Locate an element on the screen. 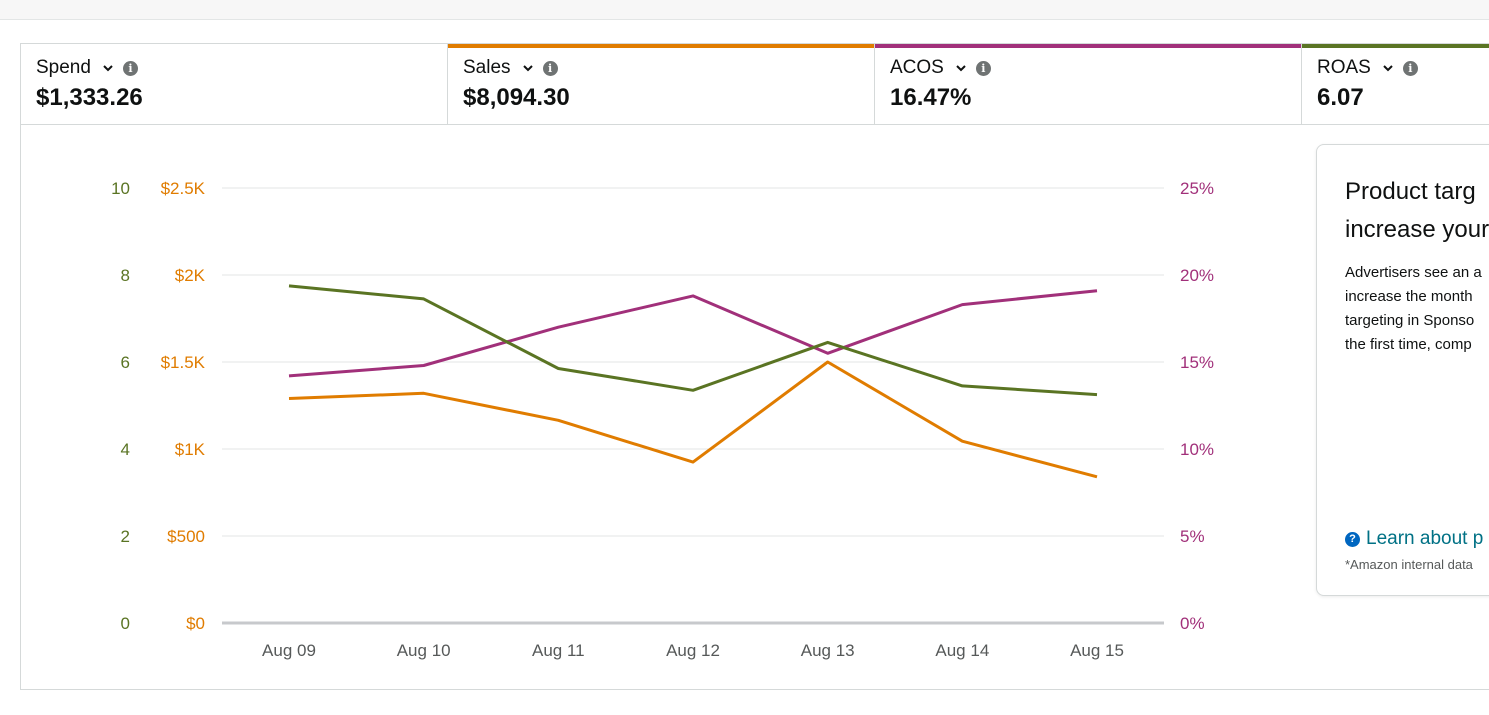 The image size is (1489, 715). metric-tile-acos: ACOS i 16.47% is located at coordinates (1088, 84).